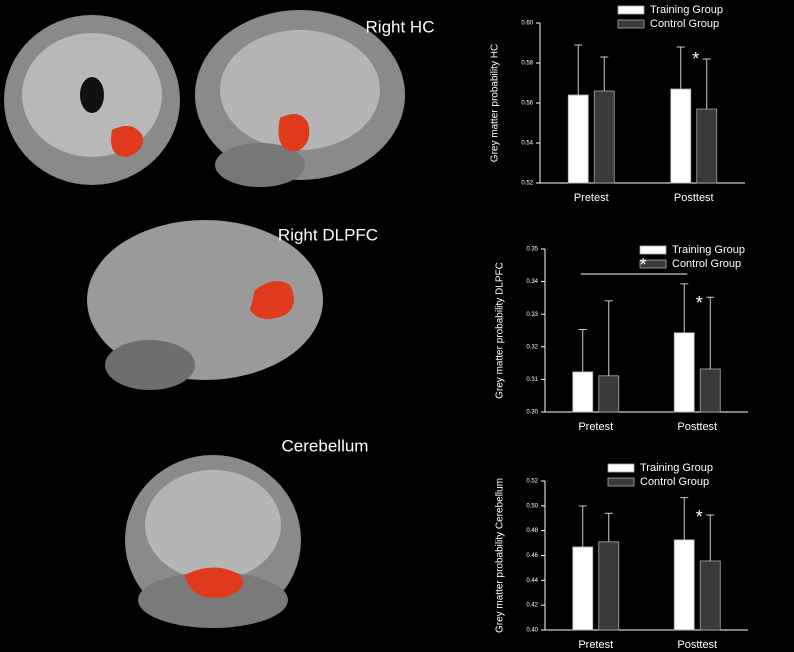 The height and width of the screenshot is (652, 794). I want to click on brain-lateral, so click(205, 300).